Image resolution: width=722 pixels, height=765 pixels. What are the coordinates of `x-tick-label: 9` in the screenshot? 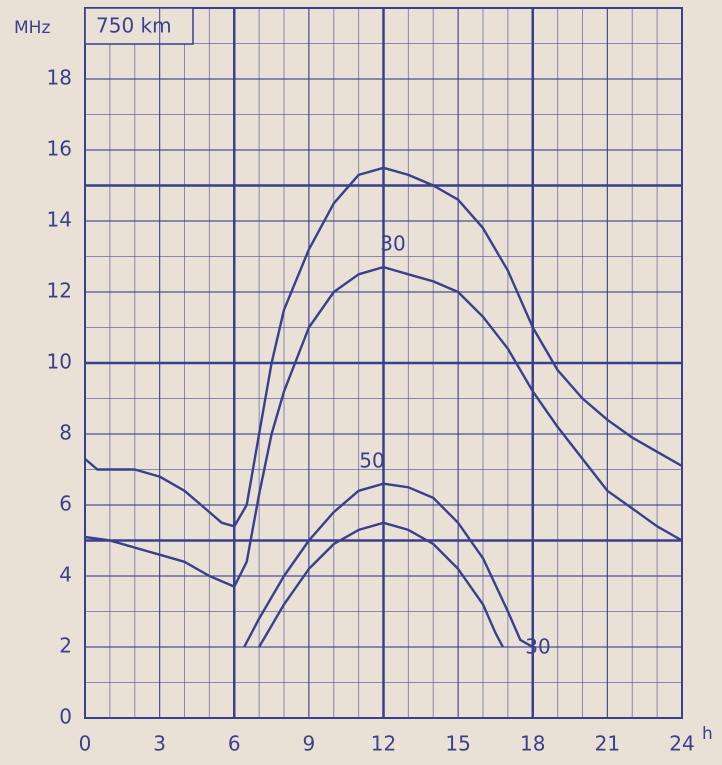 It's located at (309, 744).